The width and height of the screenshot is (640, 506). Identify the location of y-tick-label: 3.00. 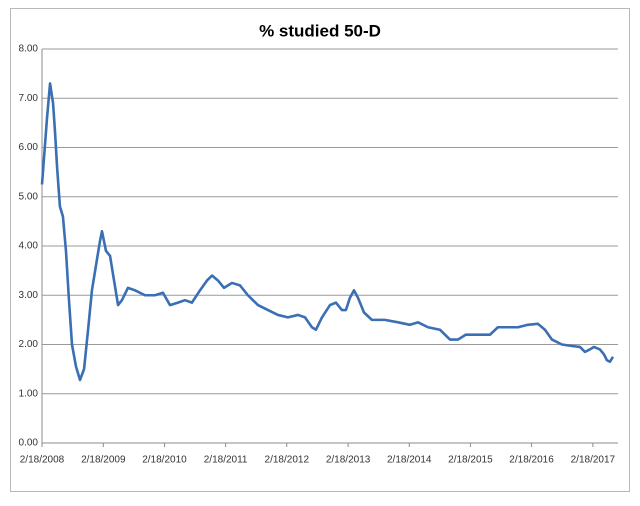
(29, 295).